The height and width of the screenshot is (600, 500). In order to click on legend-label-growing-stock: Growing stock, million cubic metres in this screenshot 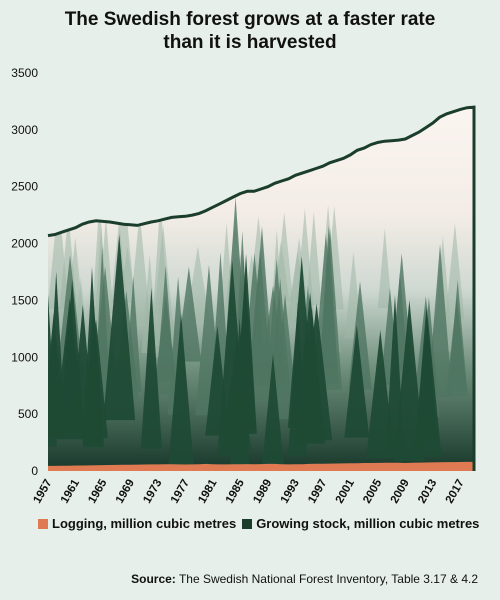, I will do `click(368, 523)`.